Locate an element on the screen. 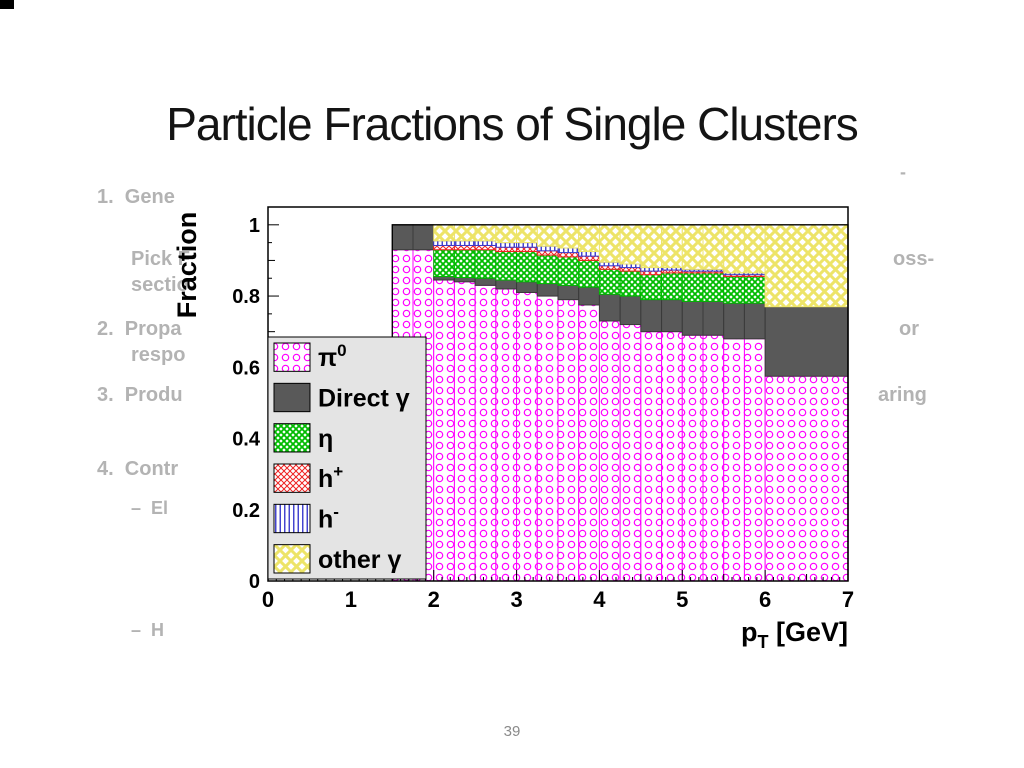  ghost-text-fragment: 4. Contr is located at coordinates (138, 469).